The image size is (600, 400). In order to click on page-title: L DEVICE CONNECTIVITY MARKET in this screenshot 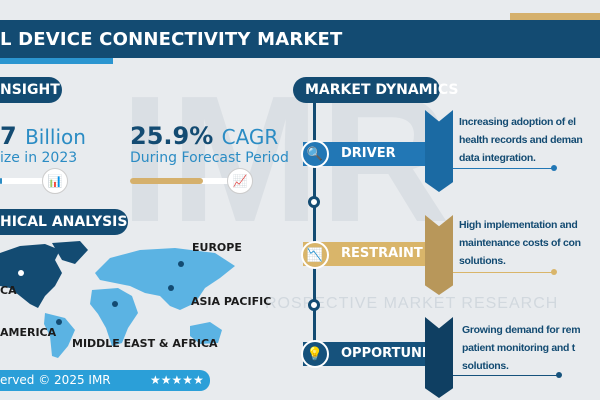, I will do `click(171, 39)`.